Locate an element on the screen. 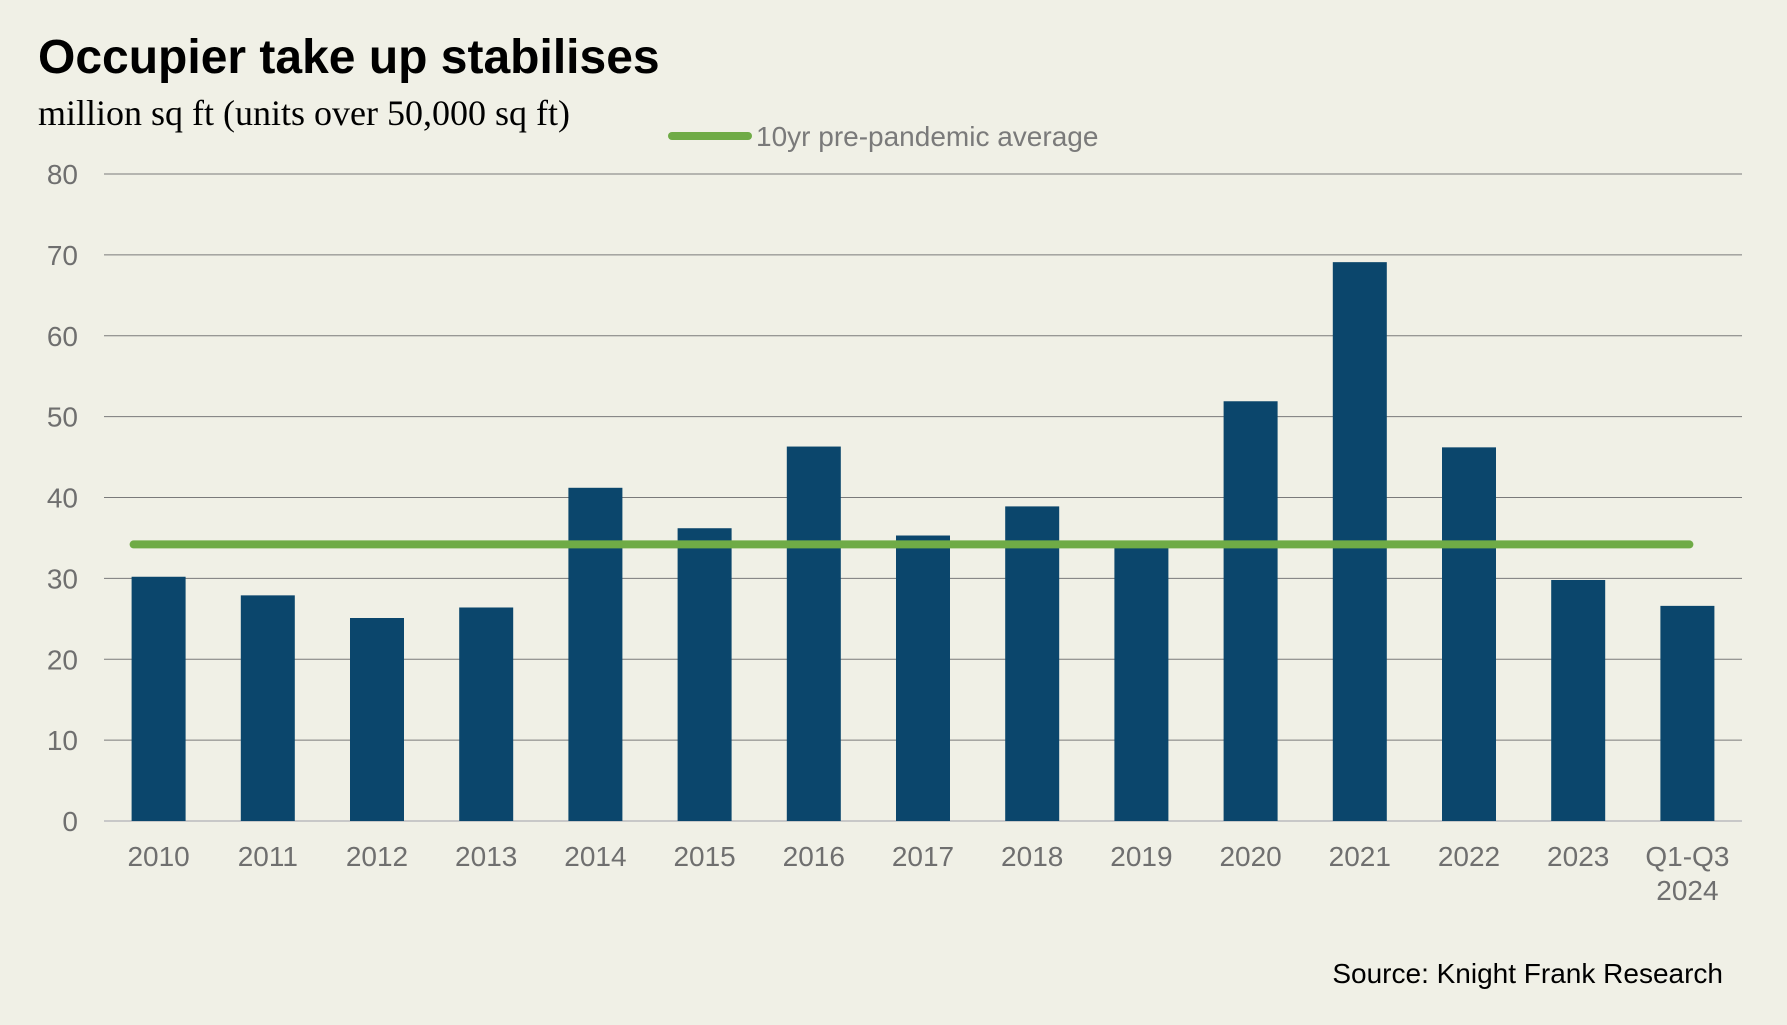  x-tick-label: 2023 is located at coordinates (1578, 856).